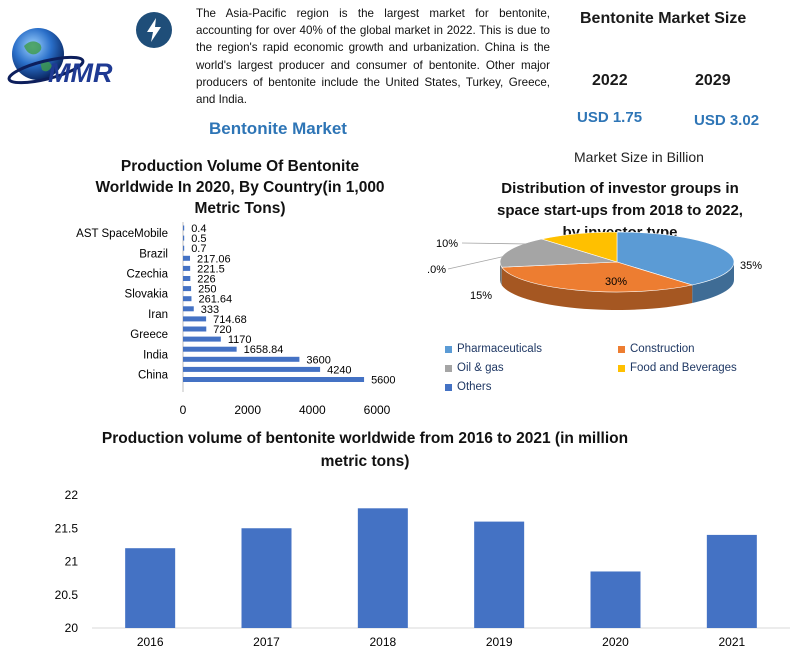 Image resolution: width=799 pixels, height=669 pixels. Describe the element at coordinates (616, 282) in the screenshot. I see `pie-slice-label: 30%` at that location.